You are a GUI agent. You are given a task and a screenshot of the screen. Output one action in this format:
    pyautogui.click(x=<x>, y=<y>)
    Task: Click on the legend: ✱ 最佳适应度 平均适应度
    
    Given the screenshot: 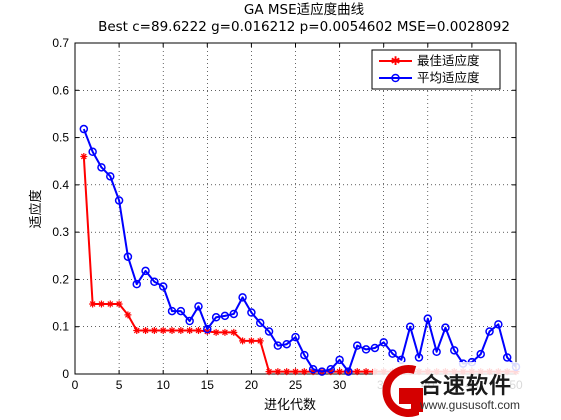 What is the action you would take?
    pyautogui.click(x=436, y=69)
    